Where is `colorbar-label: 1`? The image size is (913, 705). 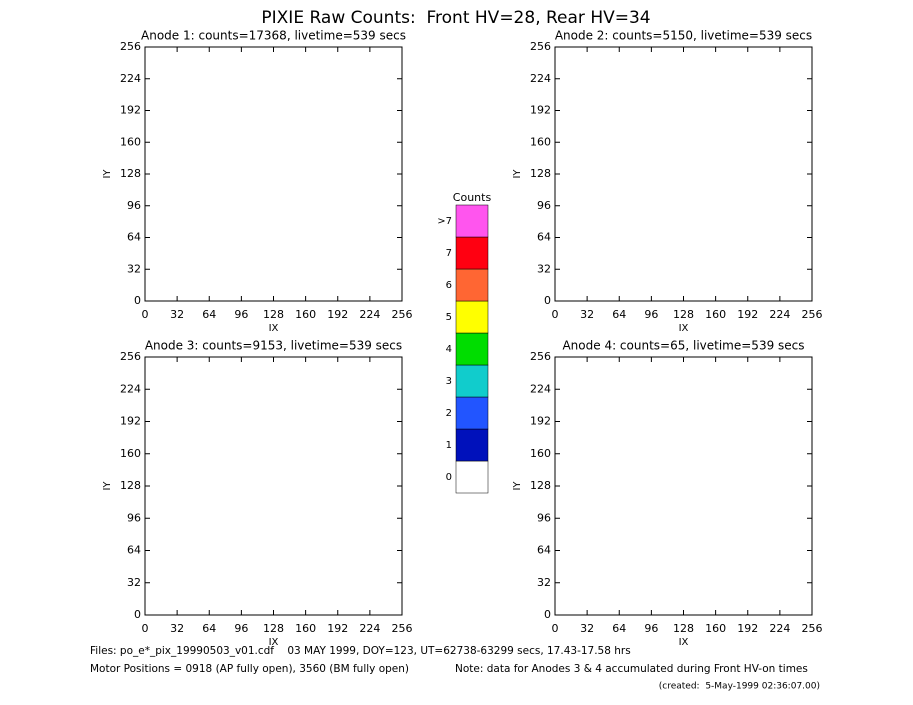 colorbar-label: 1 is located at coordinates (449, 445).